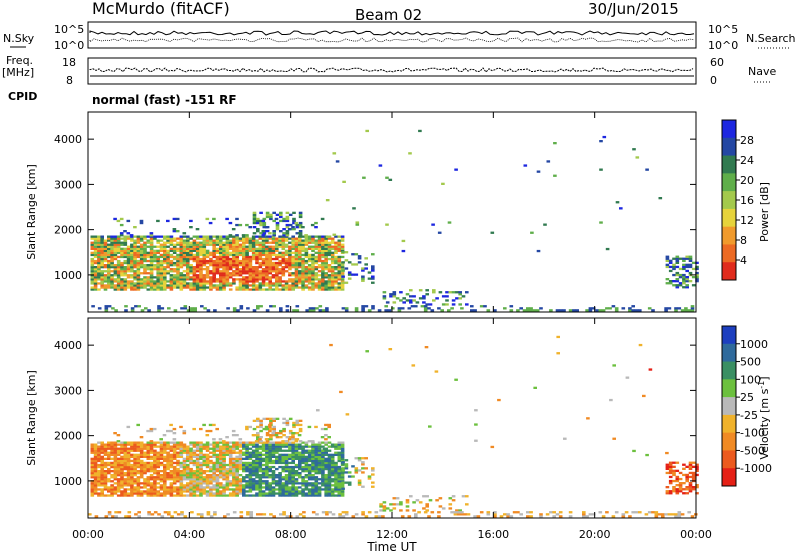 The image size is (800, 554). I want to click on nsky-tick-high: 10^5, so click(69, 29).